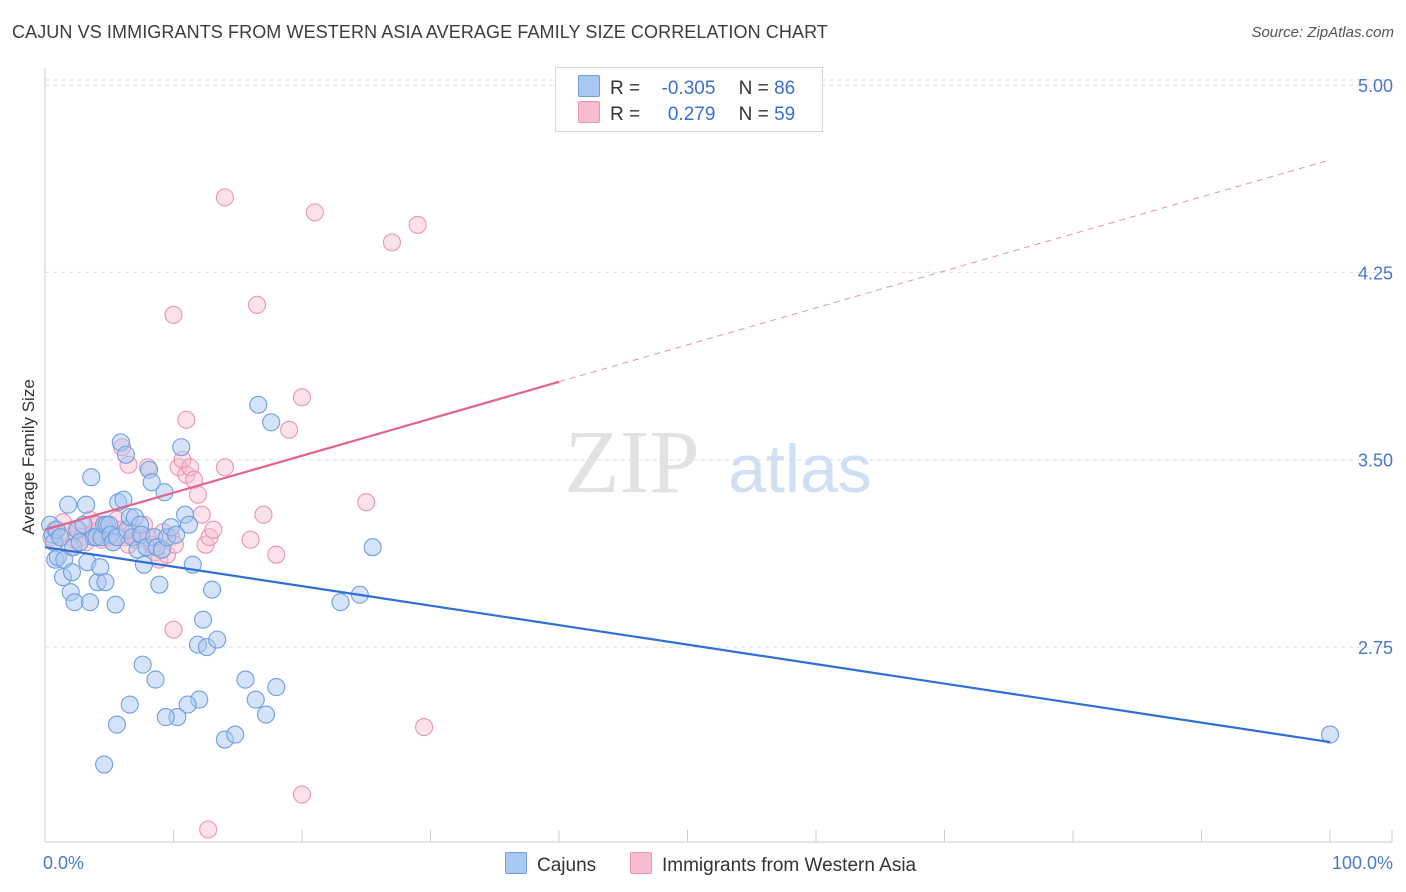  I want to click on bottom-legend-swatch-blue, so click(516, 863).